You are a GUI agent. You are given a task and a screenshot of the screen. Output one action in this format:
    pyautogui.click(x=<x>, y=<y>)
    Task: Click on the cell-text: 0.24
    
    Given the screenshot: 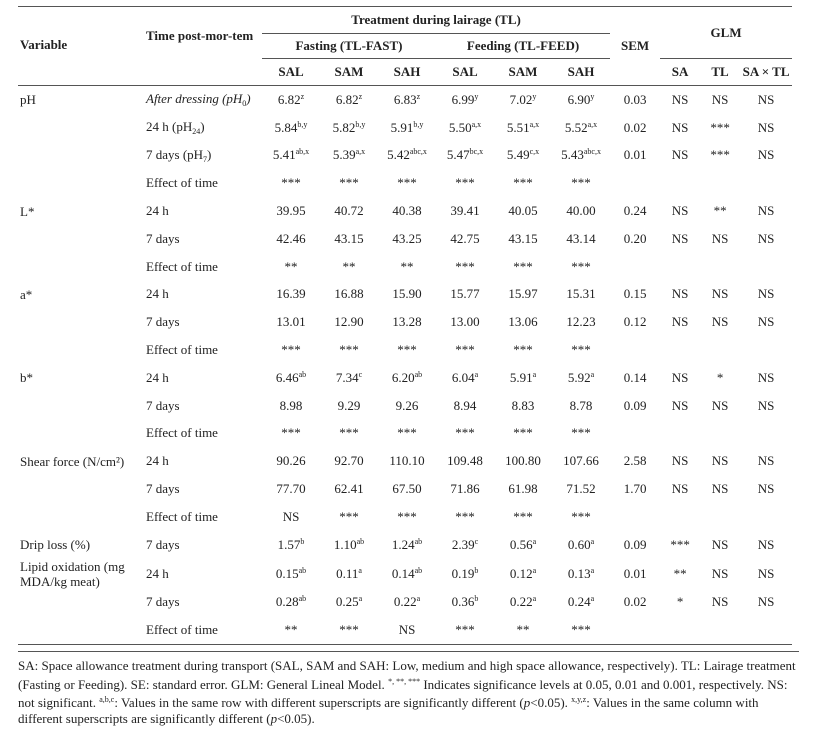 What is the action you would take?
    pyautogui.click(x=635, y=211)
    